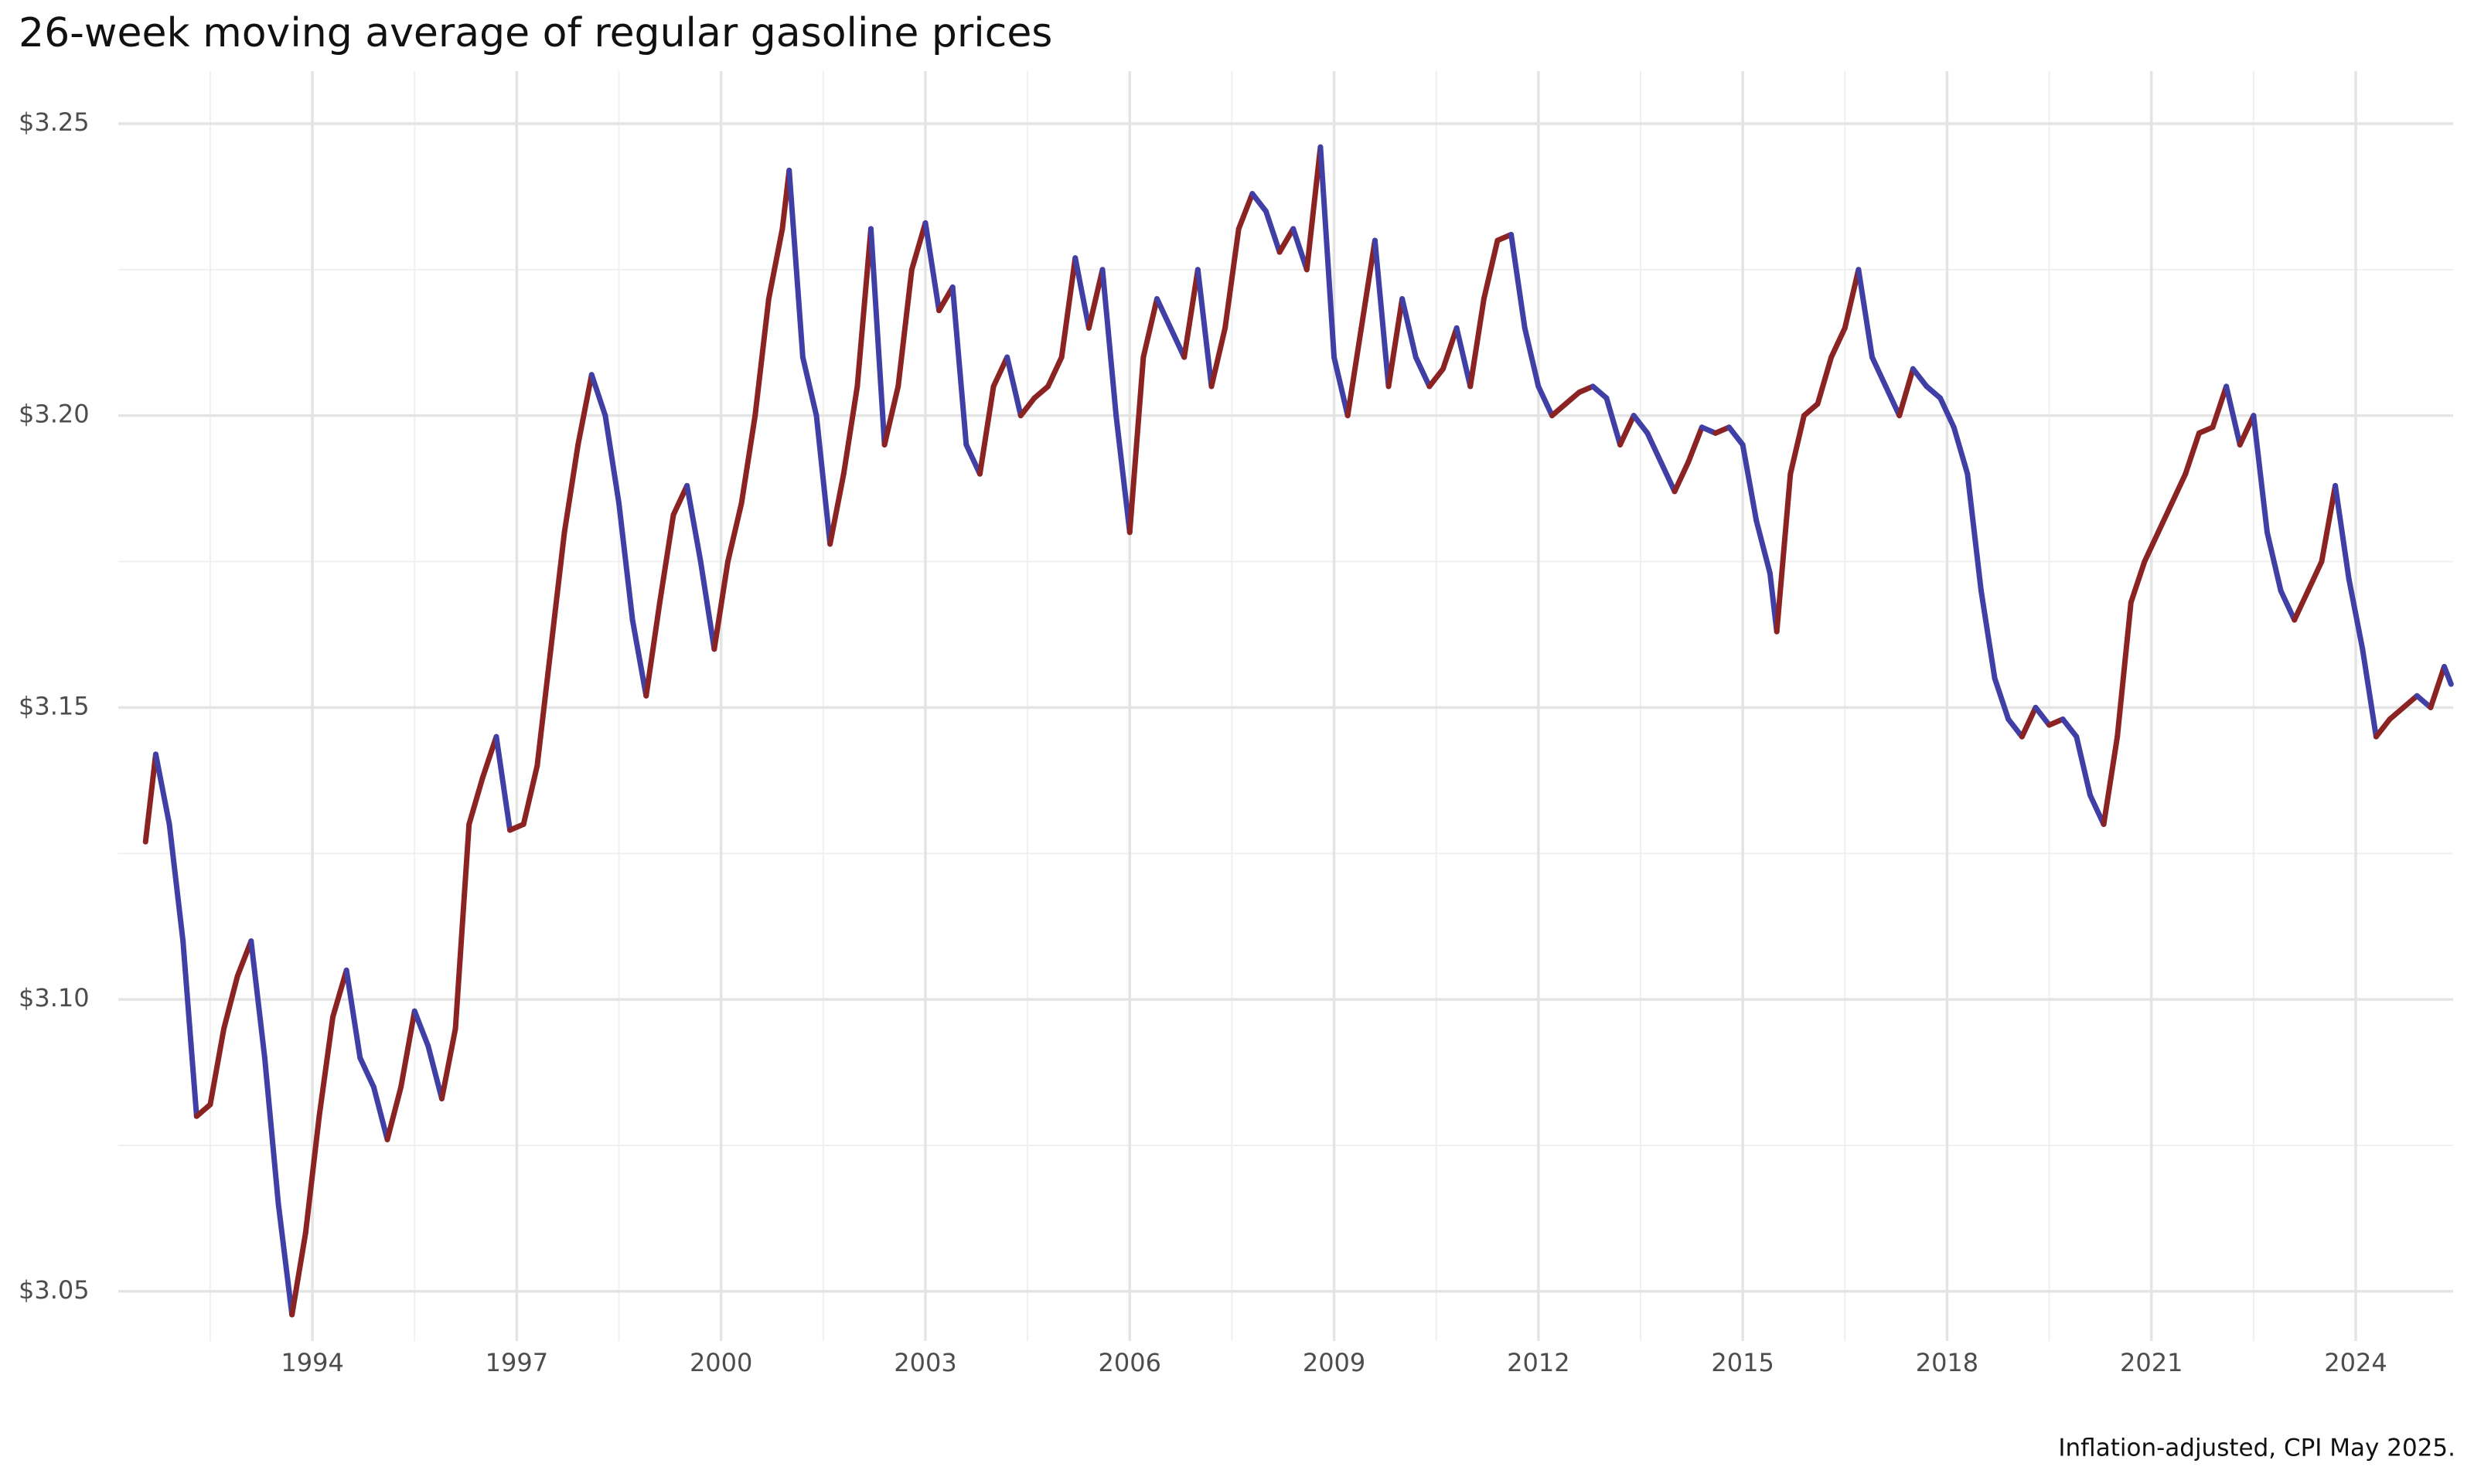 This screenshot has width=2474, height=1484. What do you see at coordinates (2151, 1362) in the screenshot?
I see `x-tick-label: 2021` at bounding box center [2151, 1362].